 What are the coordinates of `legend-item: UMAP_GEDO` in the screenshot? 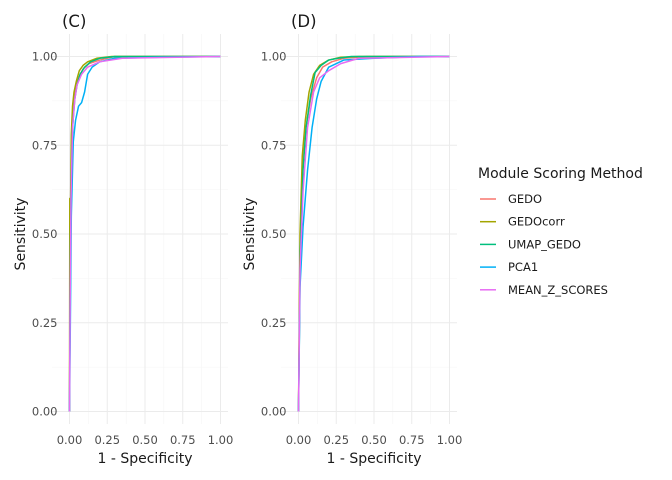 It's located at (530, 244).